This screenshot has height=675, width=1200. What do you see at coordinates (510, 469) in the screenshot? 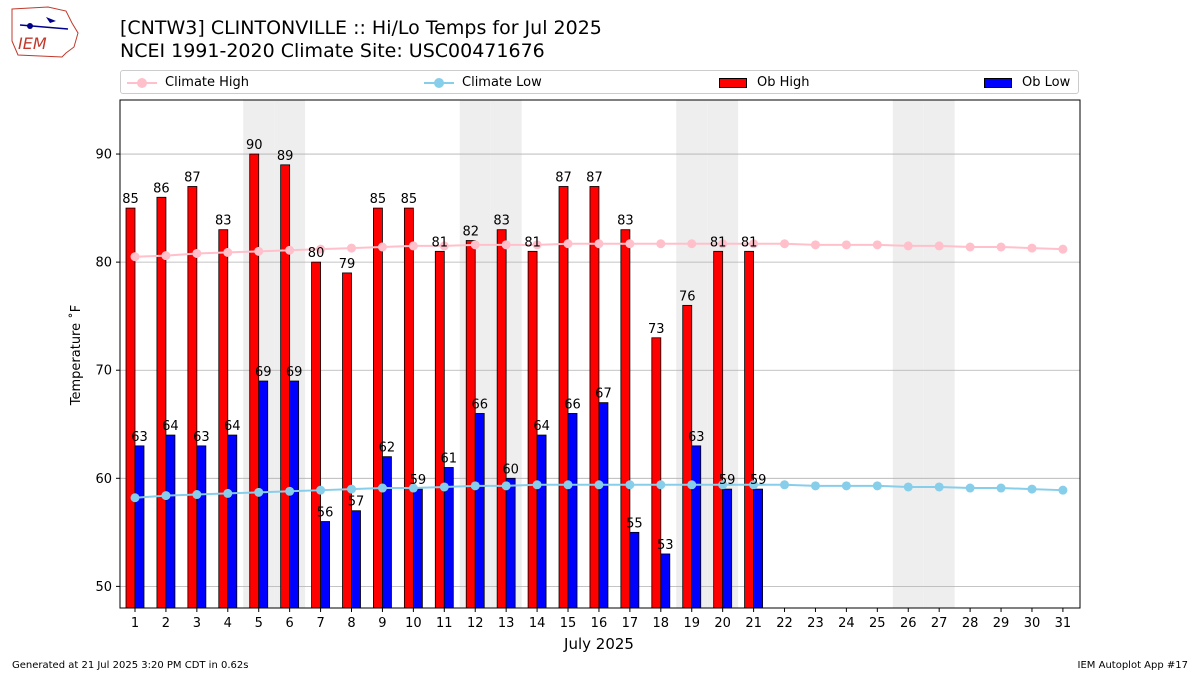
I see `ob-low-label: 60` at bounding box center [510, 469].